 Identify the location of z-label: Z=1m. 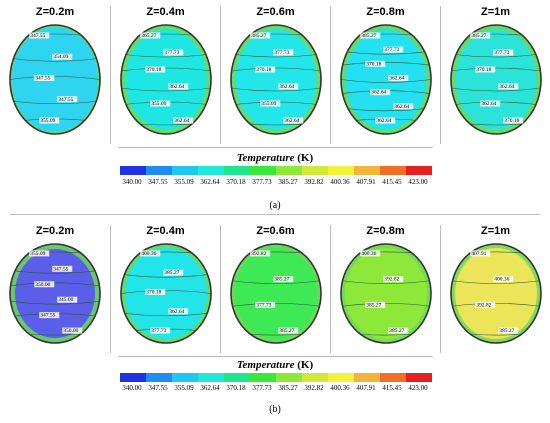
(495, 231).